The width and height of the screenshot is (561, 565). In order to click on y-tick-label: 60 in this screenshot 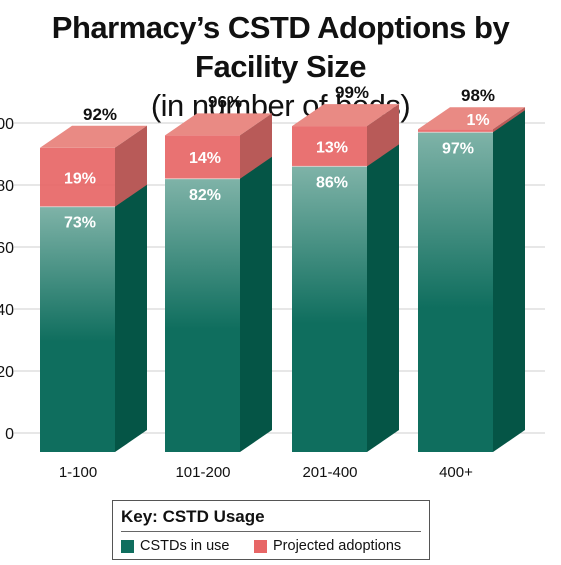, I will do `click(7, 248)`.